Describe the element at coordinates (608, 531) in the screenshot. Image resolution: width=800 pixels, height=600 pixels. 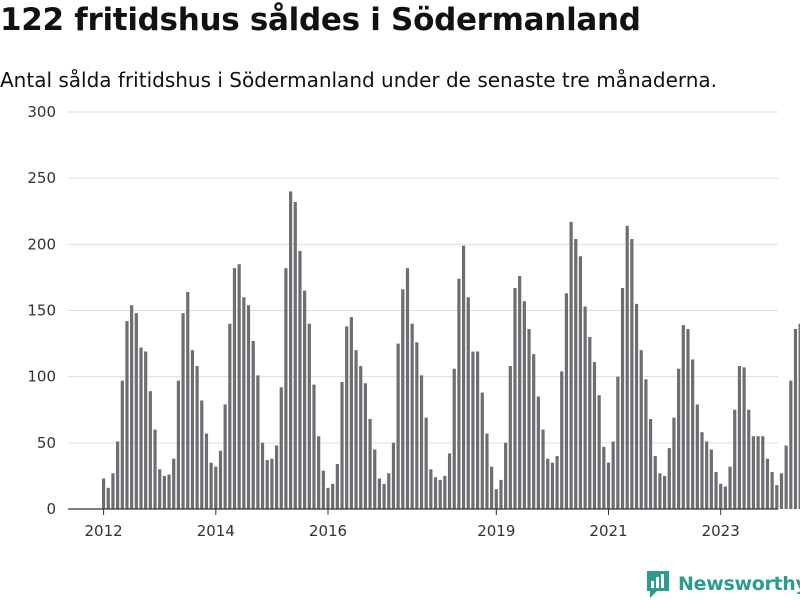
I see `x-tick-label: 2021` at that location.